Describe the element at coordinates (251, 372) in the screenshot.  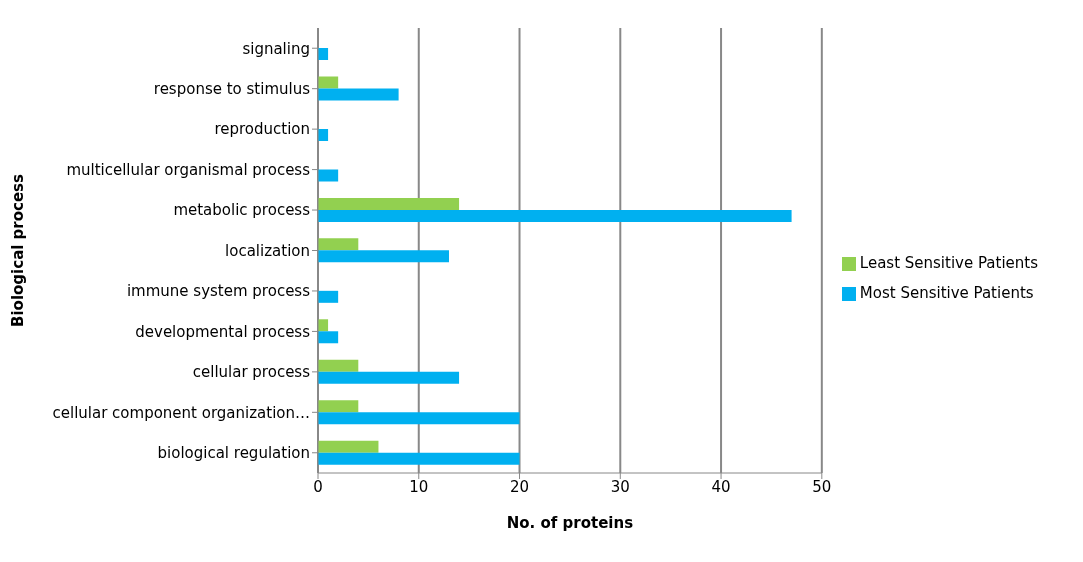
I see `y-tick-label: cellular process` at that location.